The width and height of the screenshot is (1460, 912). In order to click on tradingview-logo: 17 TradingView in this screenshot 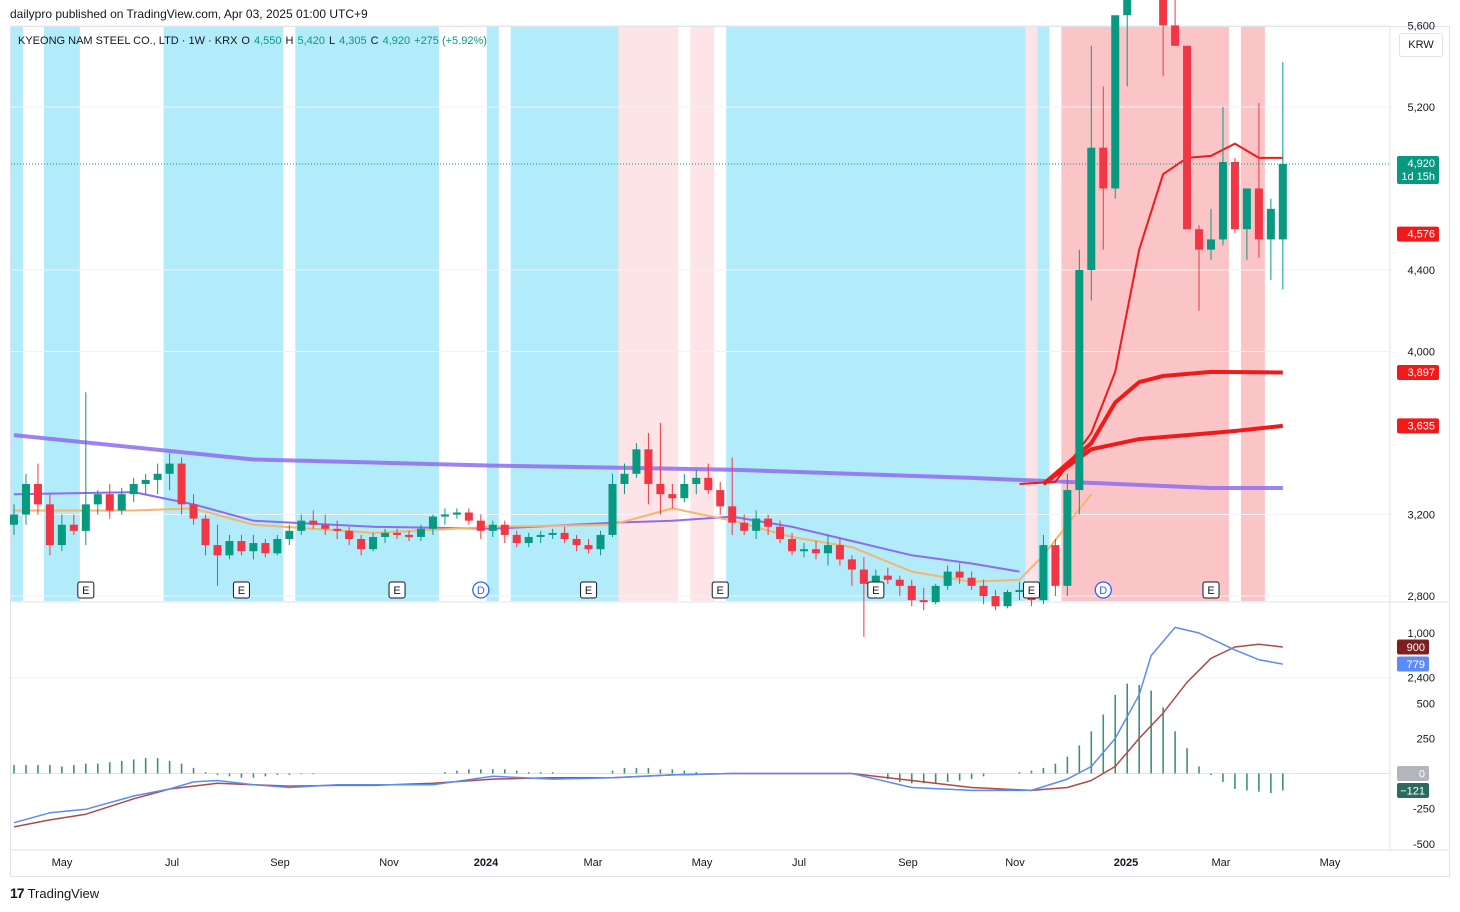, I will do `click(54, 893)`.